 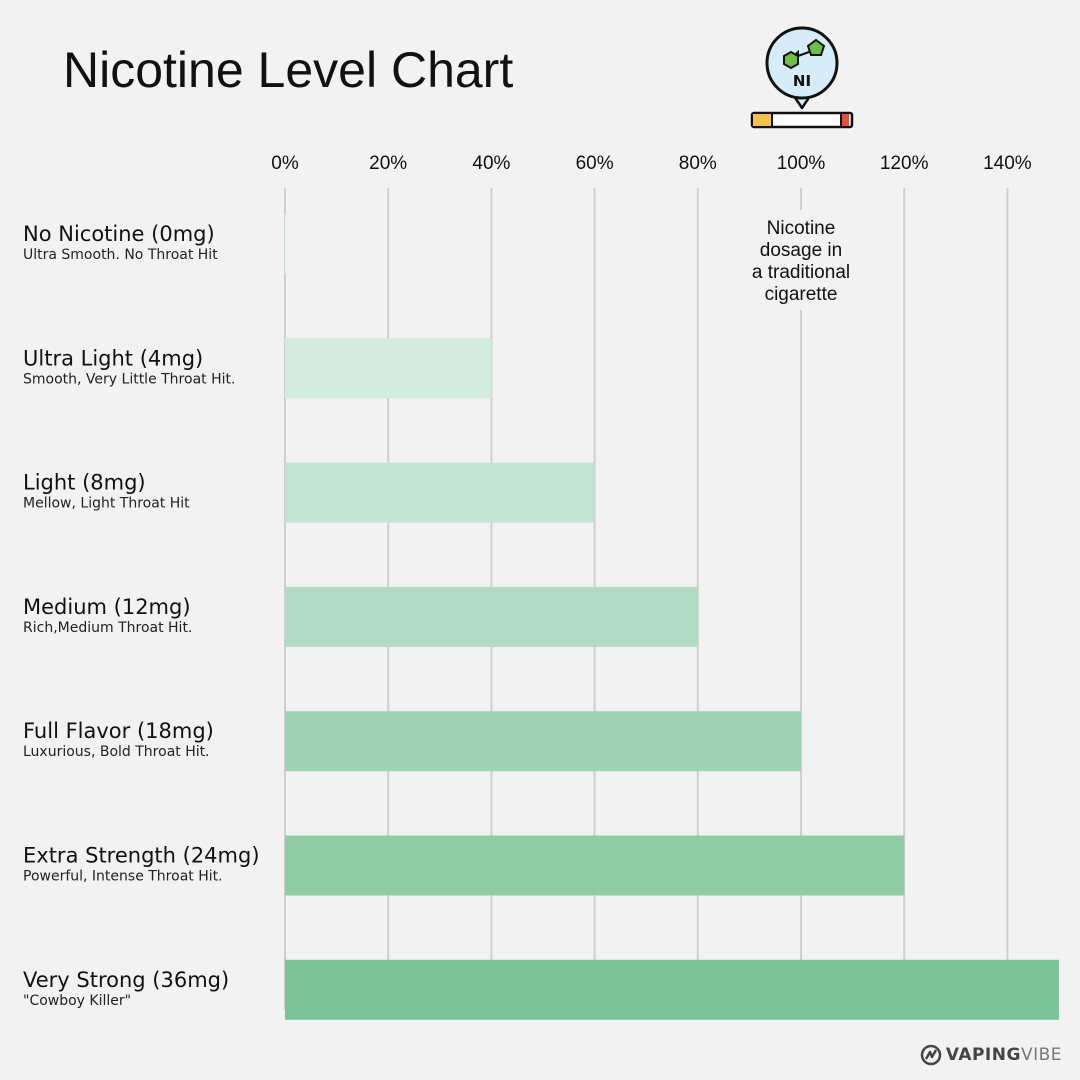 I want to click on category-name: Light (8mg), so click(x=84, y=483).